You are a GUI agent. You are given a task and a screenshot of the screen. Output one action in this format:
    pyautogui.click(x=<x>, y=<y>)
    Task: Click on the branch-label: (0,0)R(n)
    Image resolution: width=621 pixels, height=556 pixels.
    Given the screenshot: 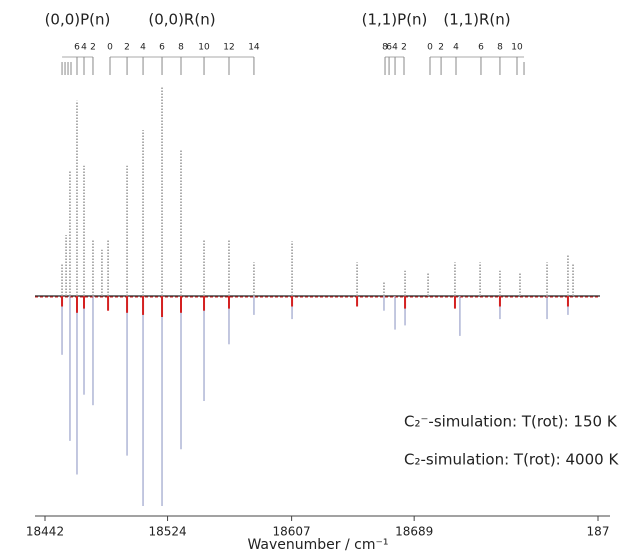 What is the action you would take?
    pyautogui.click(x=181, y=20)
    